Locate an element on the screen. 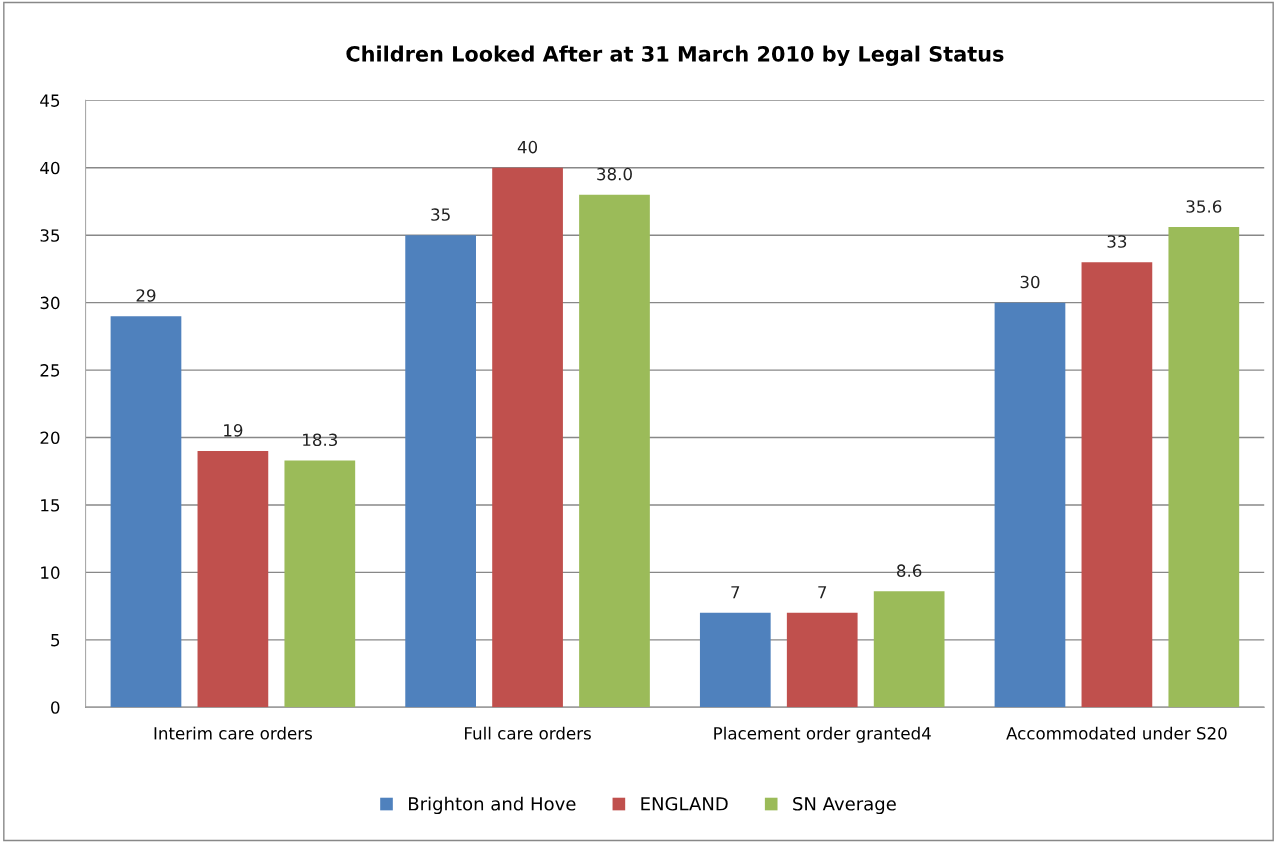  data-label: 29 is located at coordinates (146, 295).